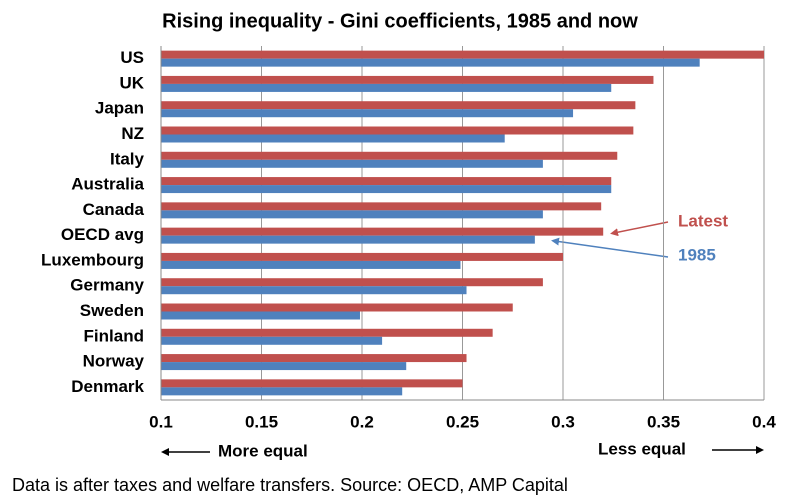  I want to click on x-tick-label: 0.1, so click(161, 421).